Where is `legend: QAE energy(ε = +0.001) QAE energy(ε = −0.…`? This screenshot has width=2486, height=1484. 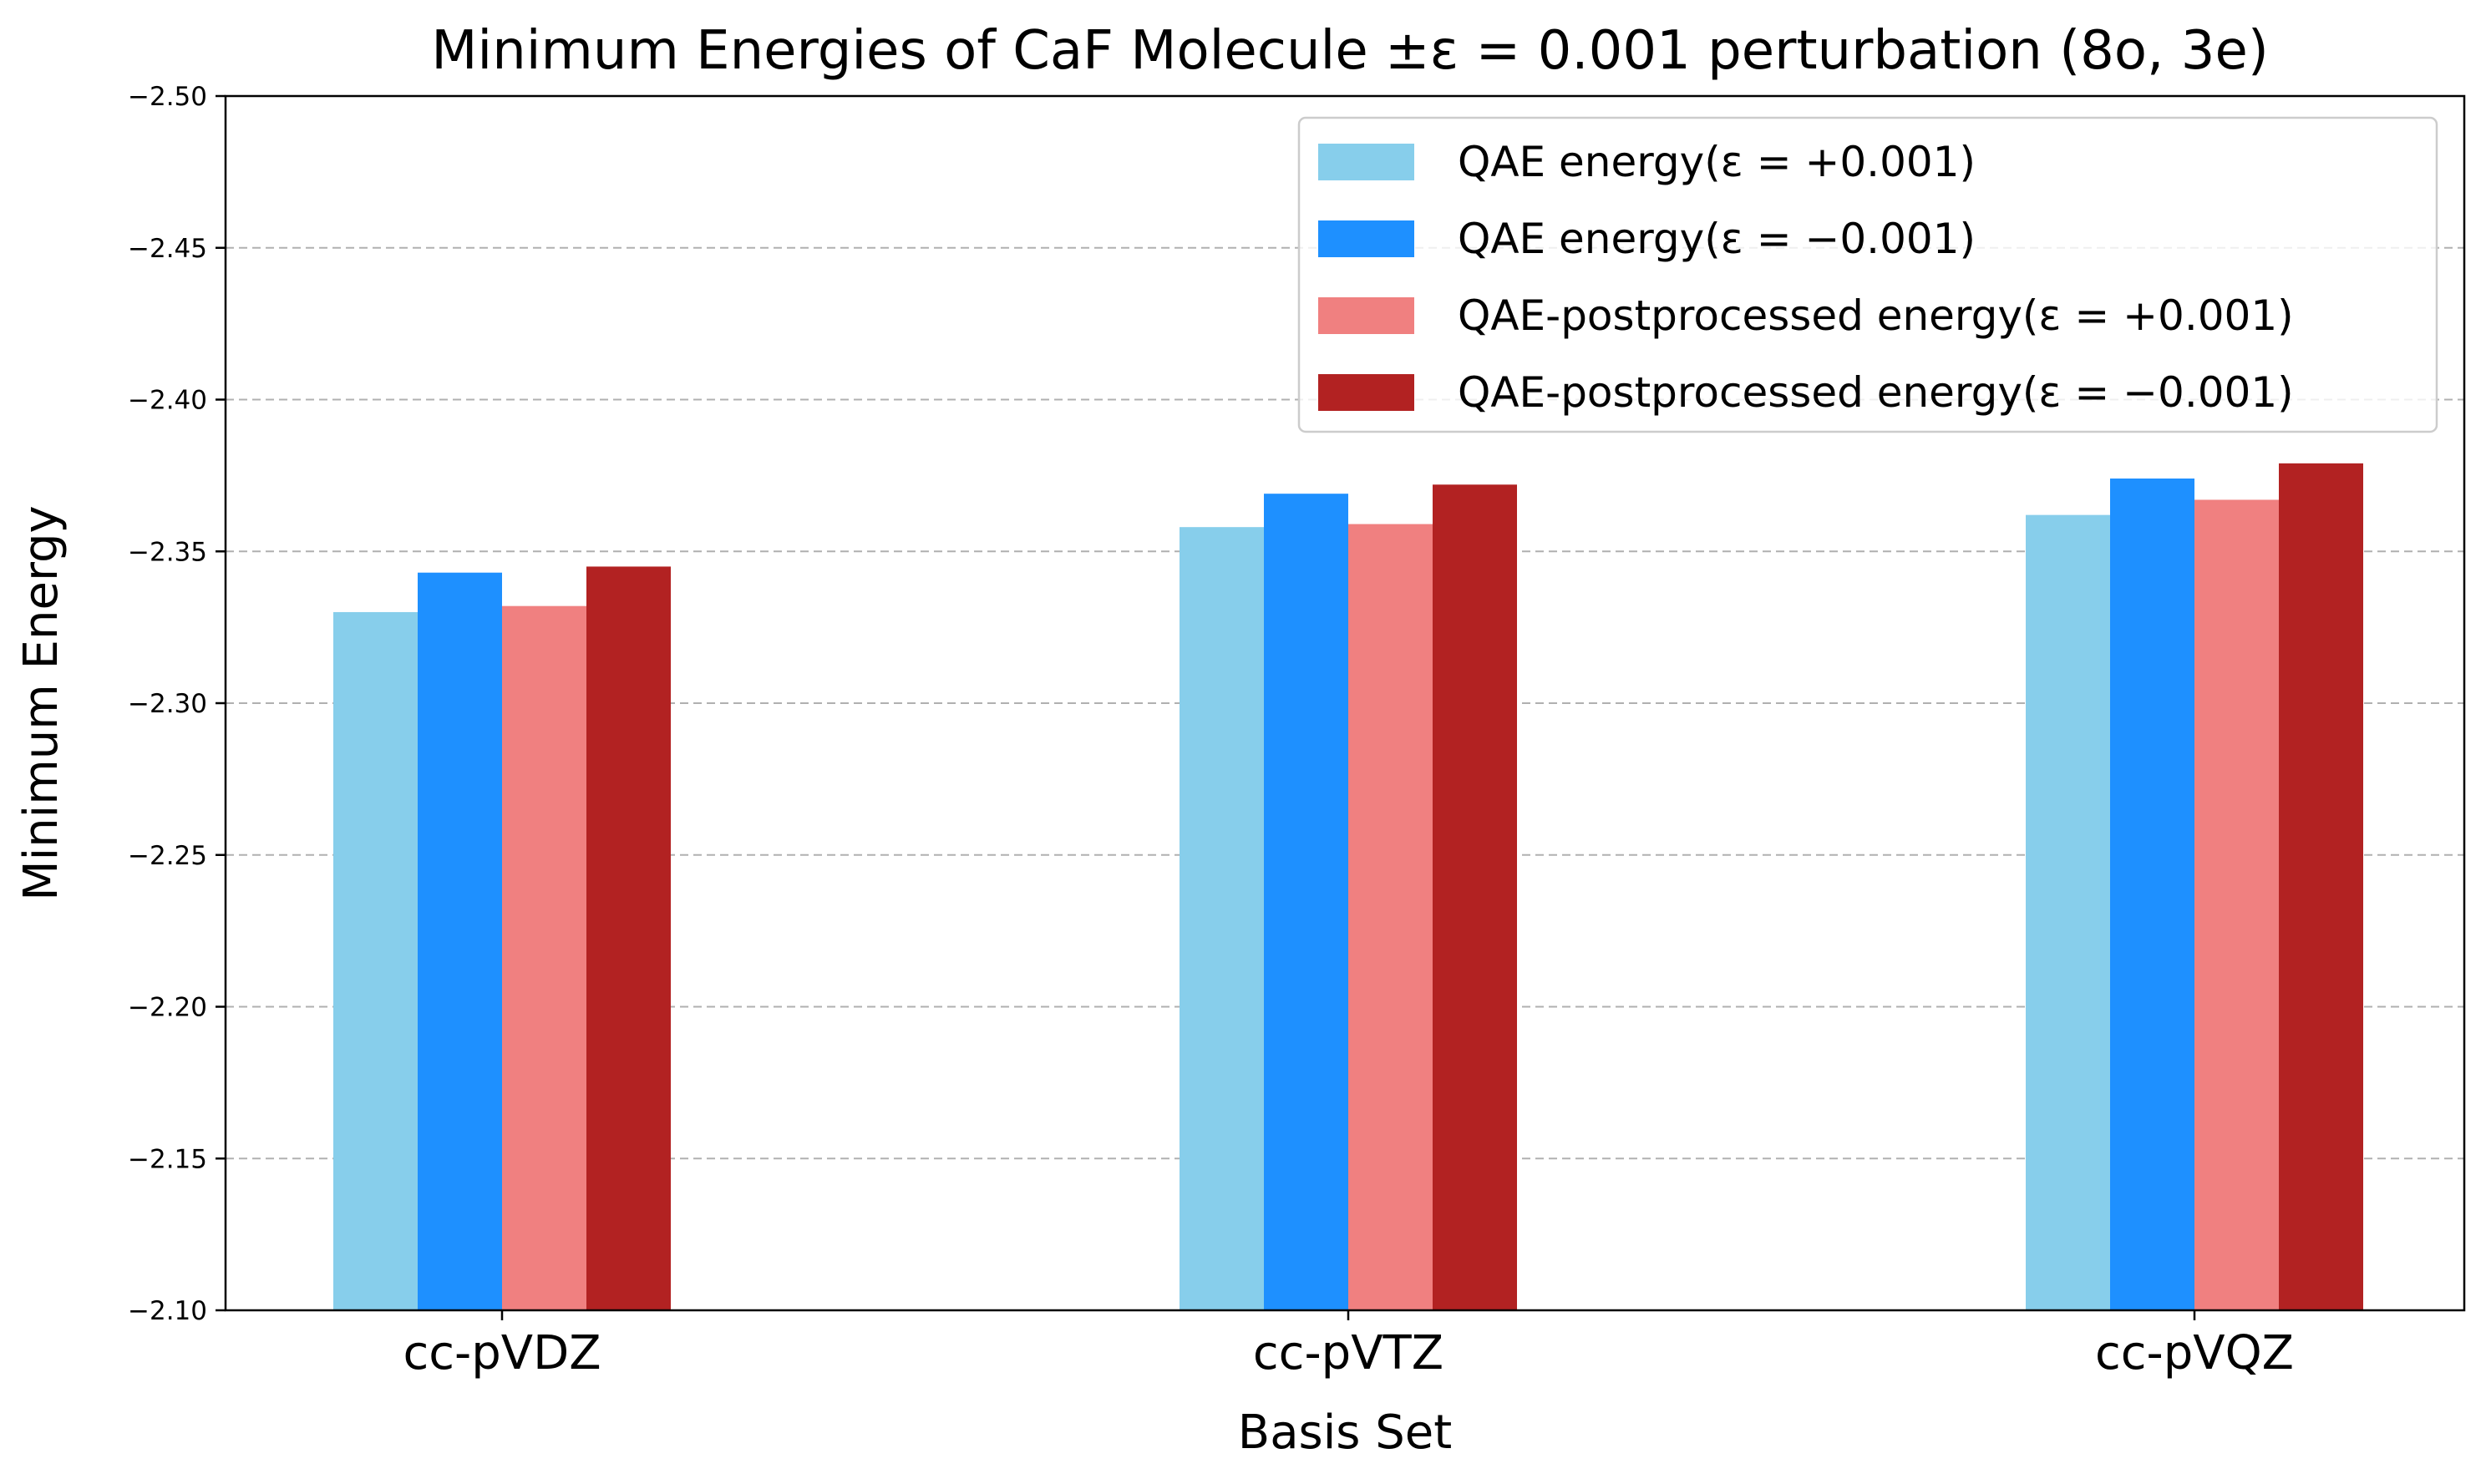
legend: QAE energy(ε = +0.001) QAE energy(ε = −0.… is located at coordinates (1868, 274).